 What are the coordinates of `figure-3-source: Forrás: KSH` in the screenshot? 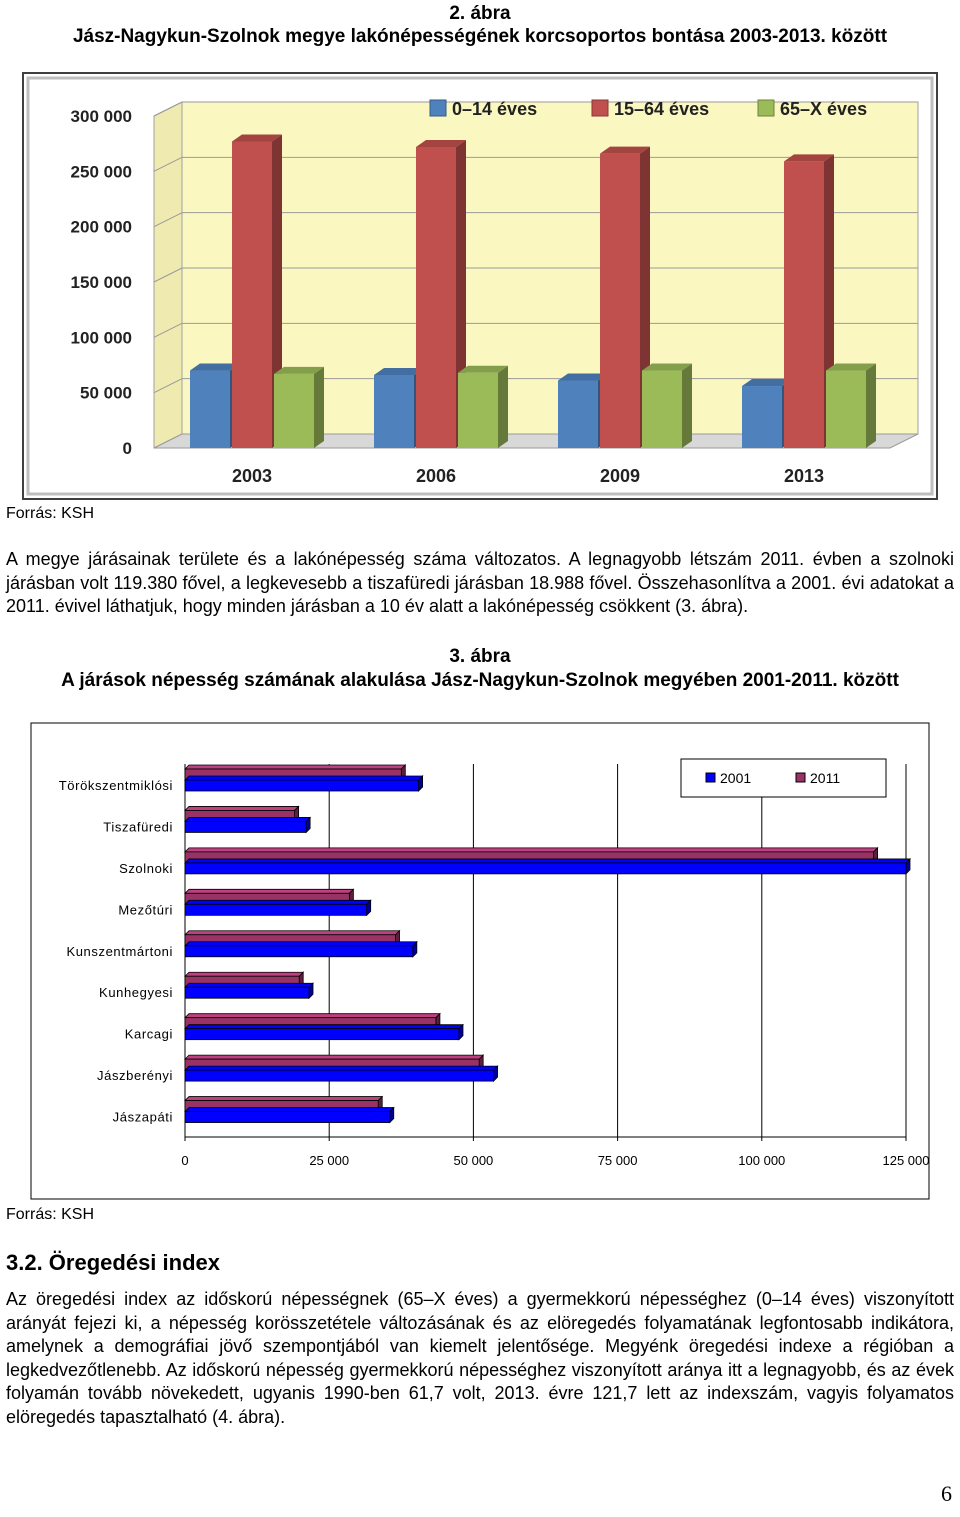 It's located at (50, 1214).